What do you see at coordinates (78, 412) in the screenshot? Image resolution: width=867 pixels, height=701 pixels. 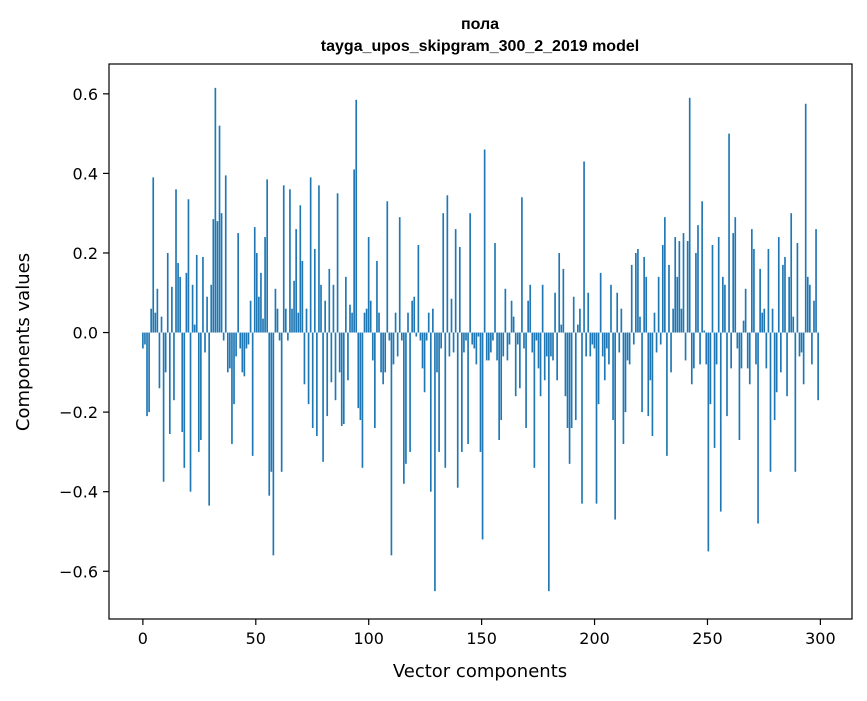 I see `y-tick-label: −0.2` at bounding box center [78, 412].